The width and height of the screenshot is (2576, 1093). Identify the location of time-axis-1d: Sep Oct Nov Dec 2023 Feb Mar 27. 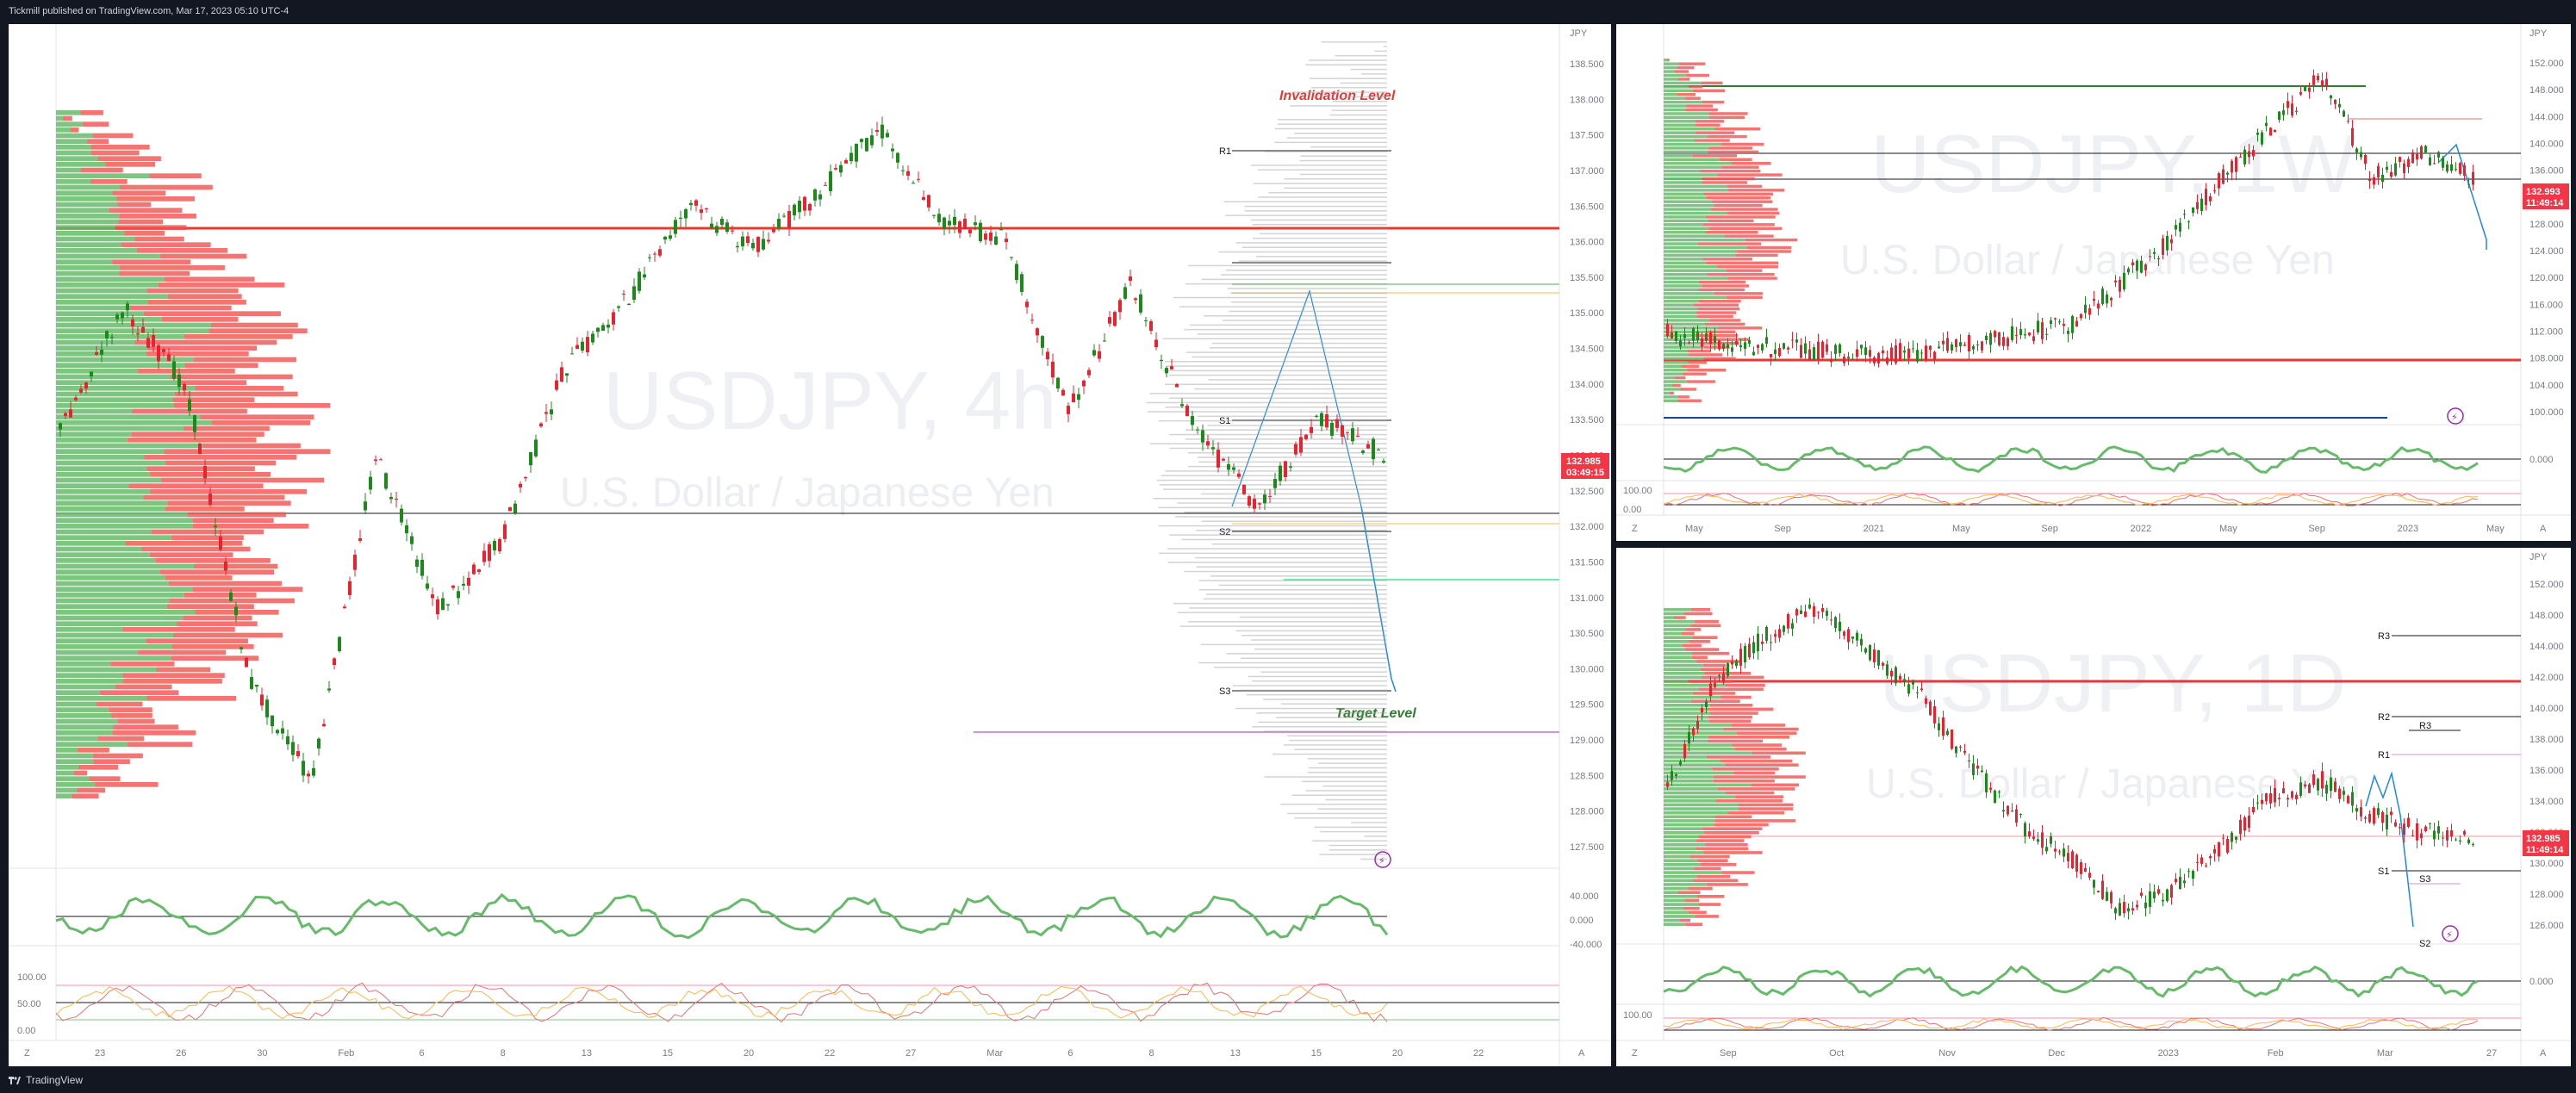
(2109, 1053).